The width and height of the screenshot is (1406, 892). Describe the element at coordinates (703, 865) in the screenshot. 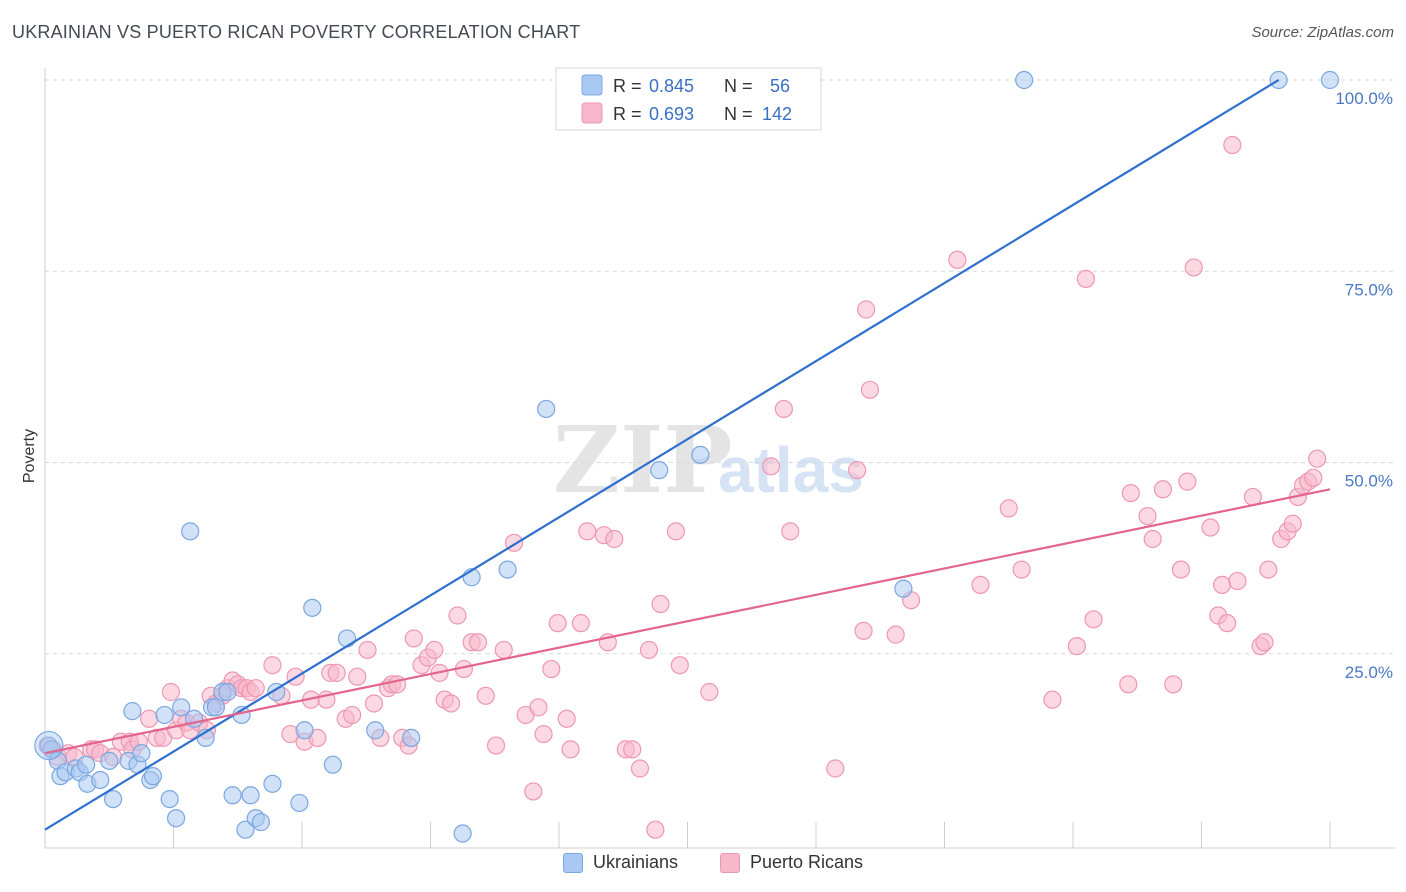

I see `series-legend: Ukrainians Puerto Ricans` at that location.